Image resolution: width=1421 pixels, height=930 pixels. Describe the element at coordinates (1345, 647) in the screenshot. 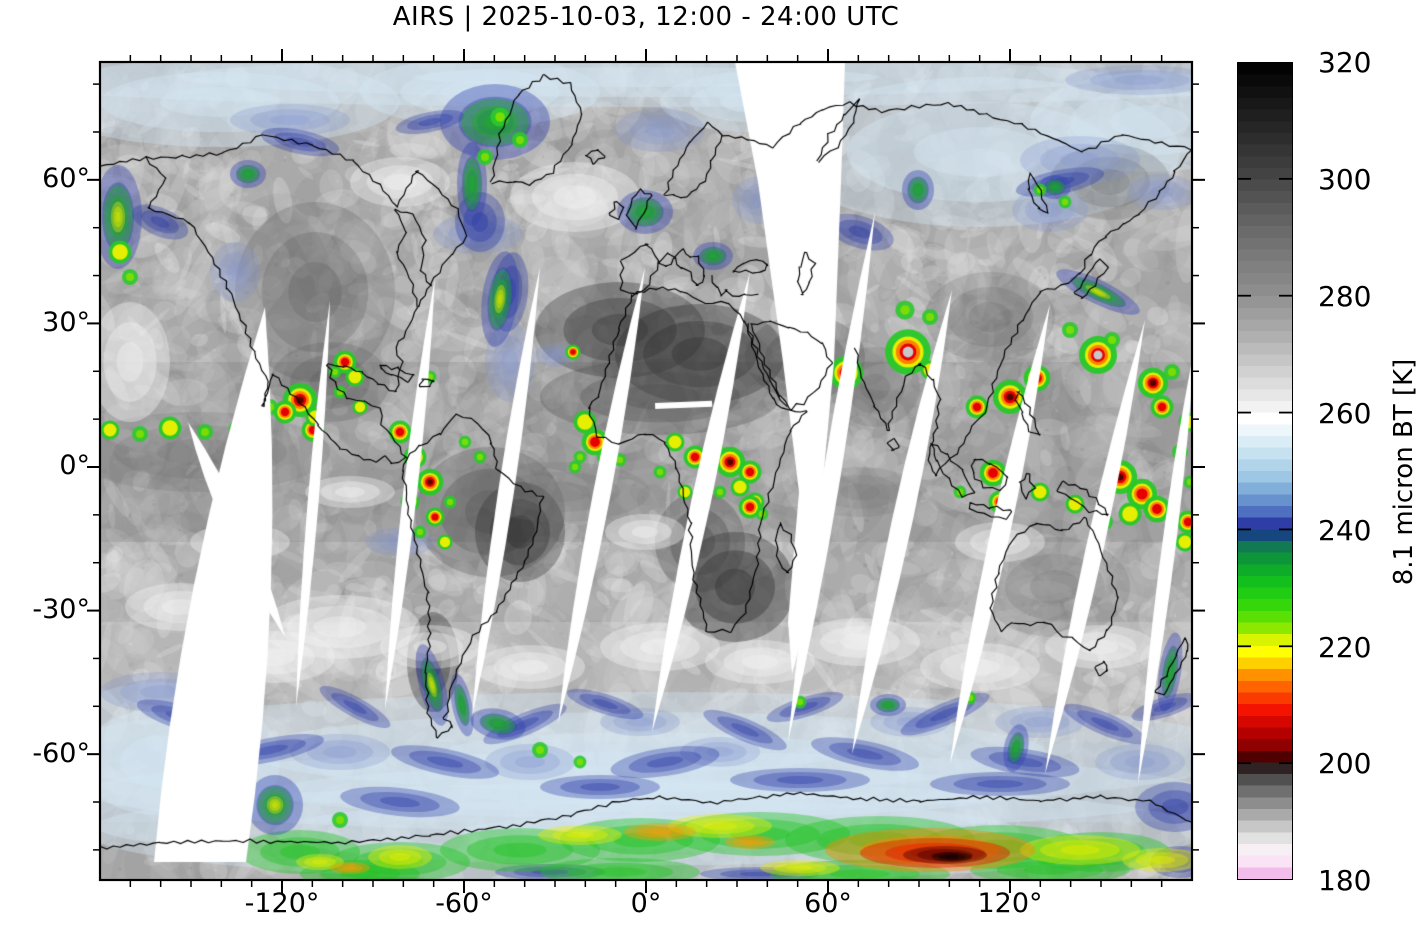

I see `colorbar-tick-label: 220` at that location.